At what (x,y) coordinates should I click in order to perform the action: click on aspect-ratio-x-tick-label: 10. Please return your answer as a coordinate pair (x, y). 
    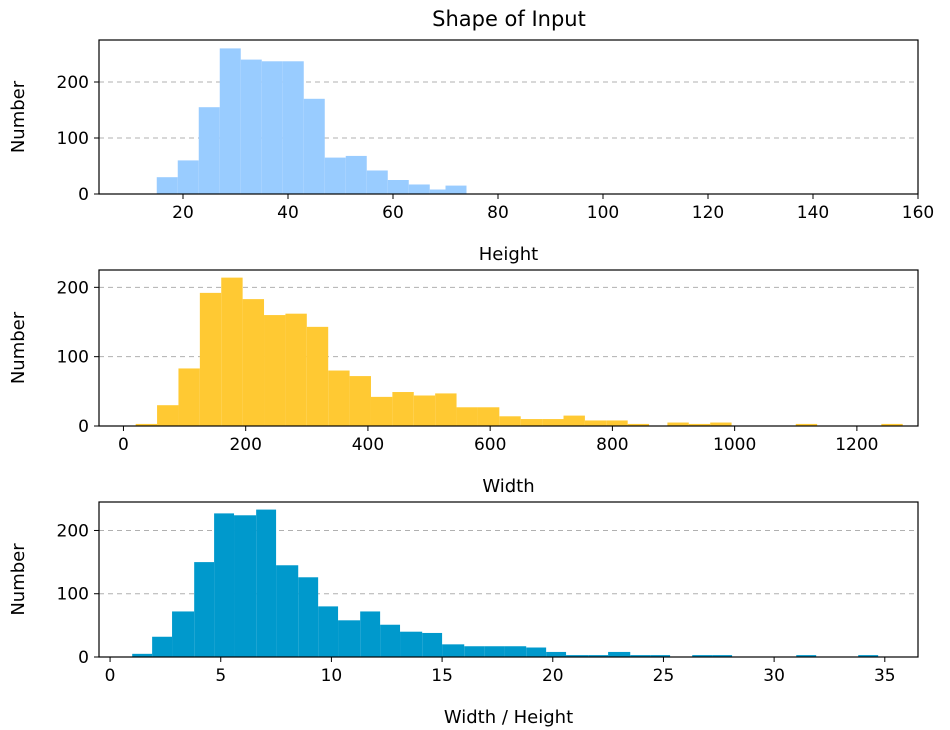
    Looking at the image, I should click on (332, 676).